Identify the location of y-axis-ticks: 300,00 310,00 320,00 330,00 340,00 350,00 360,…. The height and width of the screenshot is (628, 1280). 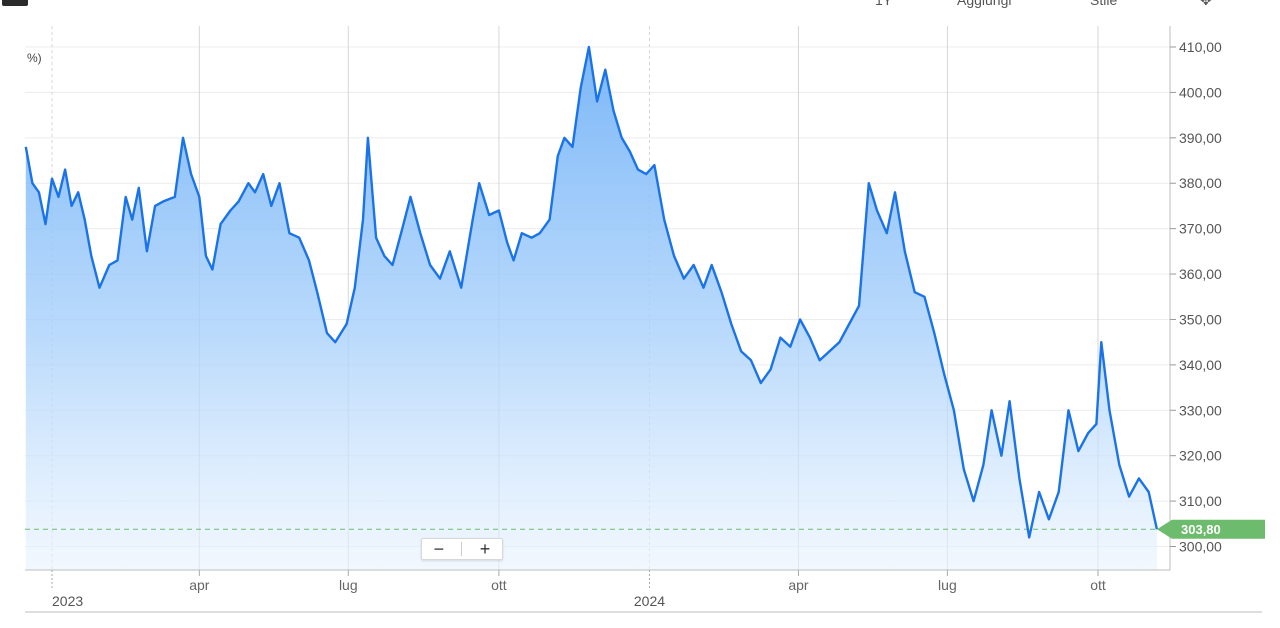
(1196, 297).